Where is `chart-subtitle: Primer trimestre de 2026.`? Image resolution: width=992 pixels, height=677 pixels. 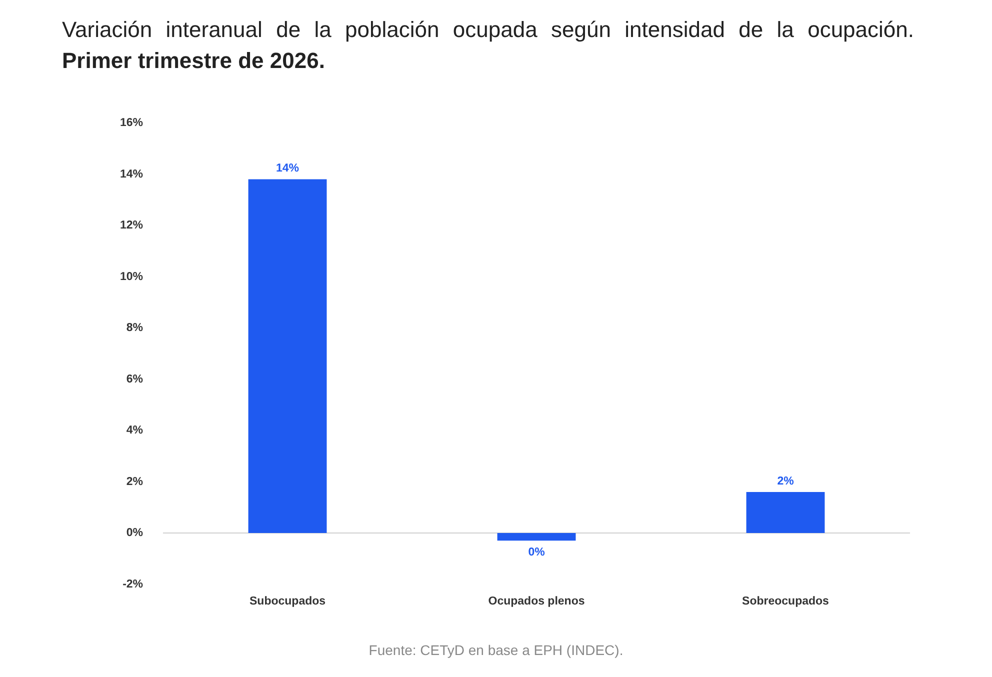
chart-subtitle: Primer trimestre de 2026. is located at coordinates (193, 60).